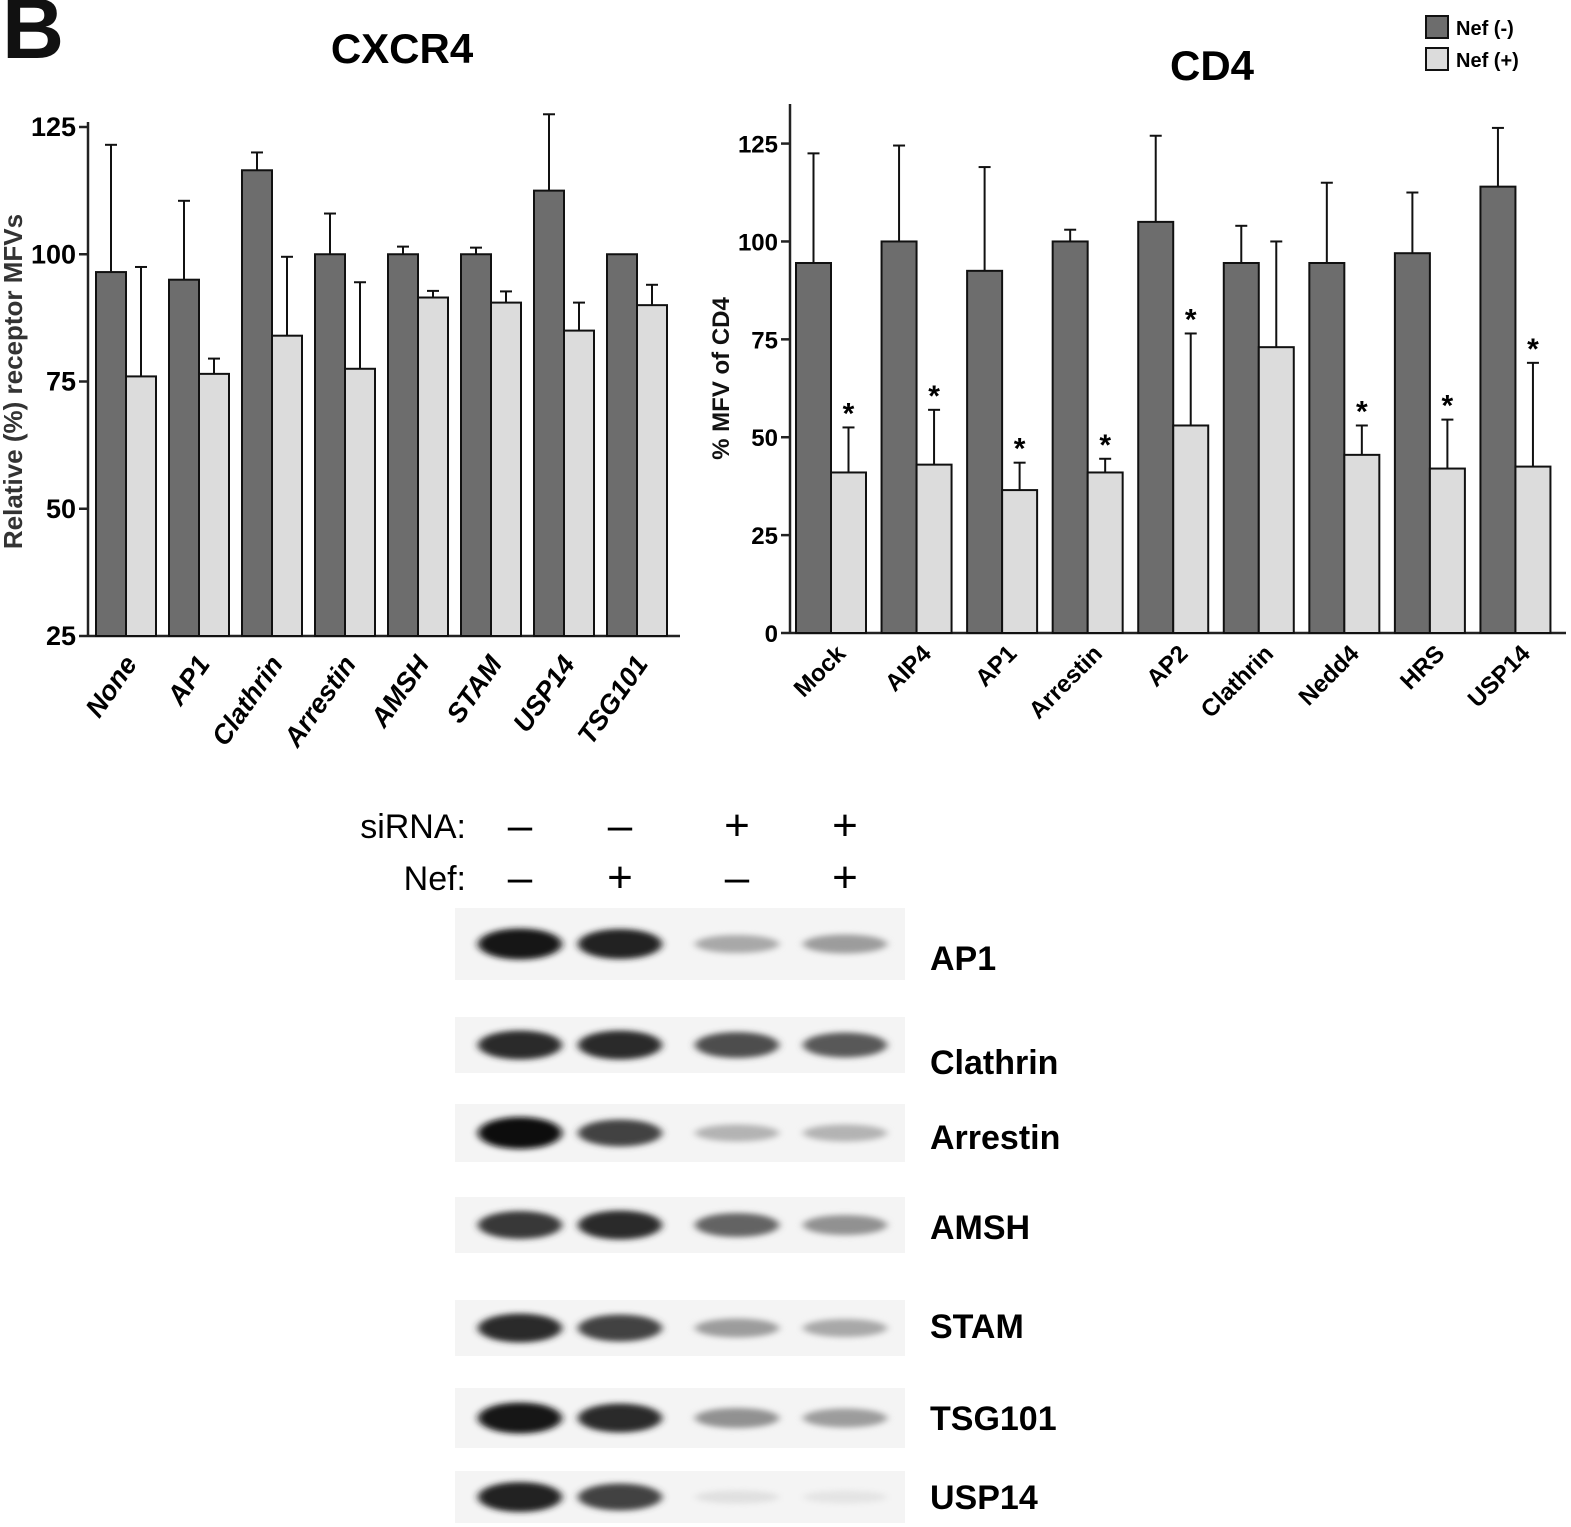 This screenshot has width=1571, height=1527. I want to click on legend-label: Nef (-), so click(1485, 29).